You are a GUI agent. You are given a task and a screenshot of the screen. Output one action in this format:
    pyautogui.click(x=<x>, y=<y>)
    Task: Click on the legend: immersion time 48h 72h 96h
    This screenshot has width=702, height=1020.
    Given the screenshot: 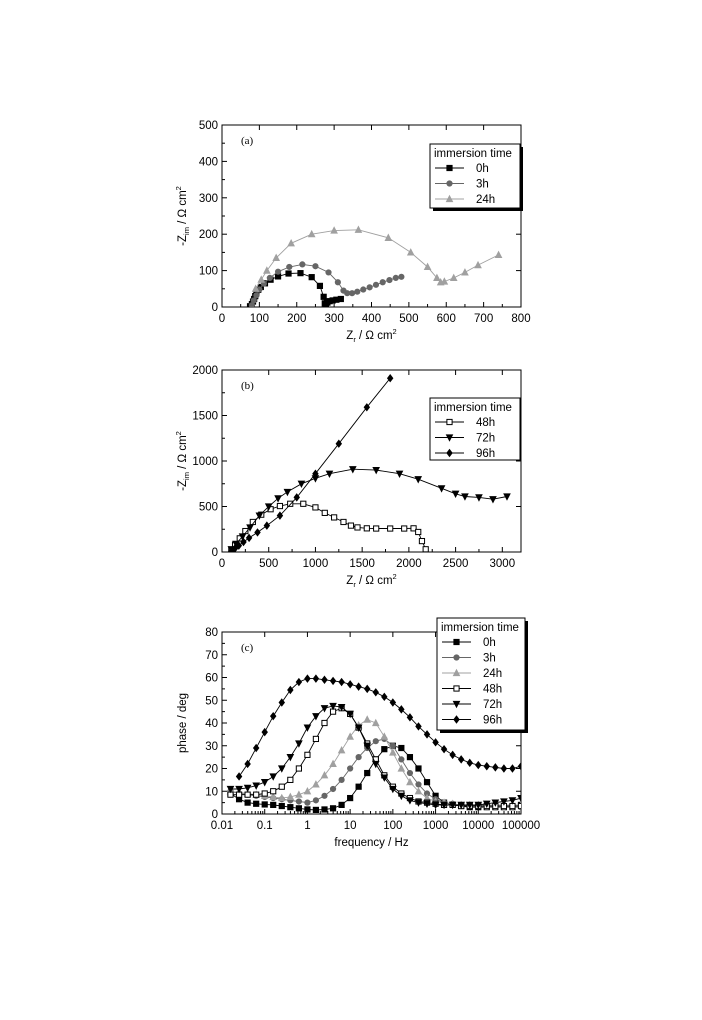 What is the action you would take?
    pyautogui.click(x=475, y=429)
    